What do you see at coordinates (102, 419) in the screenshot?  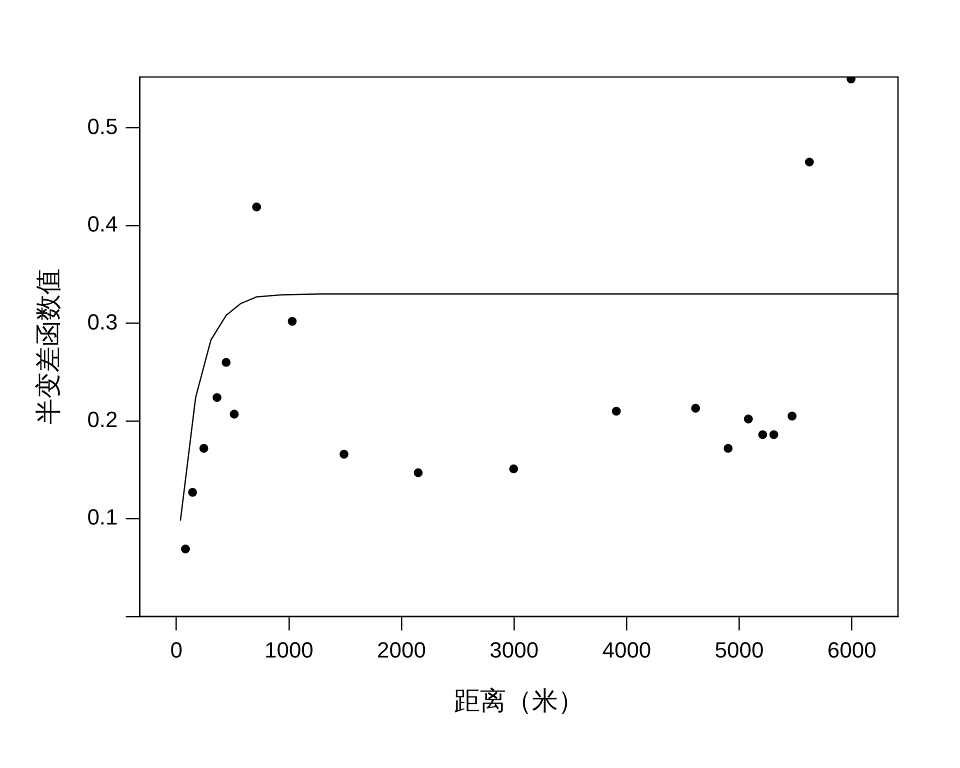 I see `y-tick-label: 0.2` at bounding box center [102, 419].